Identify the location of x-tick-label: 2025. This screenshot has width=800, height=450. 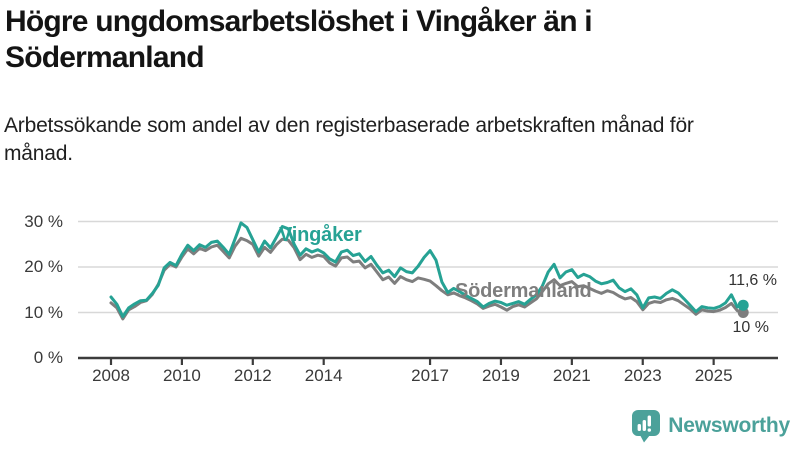
(713, 375).